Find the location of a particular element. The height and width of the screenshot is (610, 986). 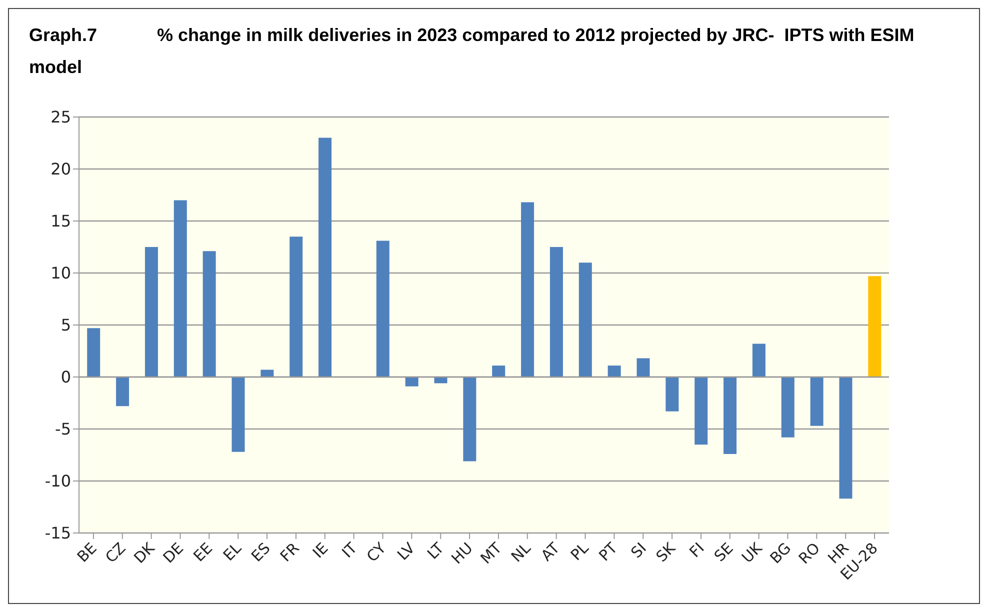

x-tick-label: CZ is located at coordinates (116, 552).